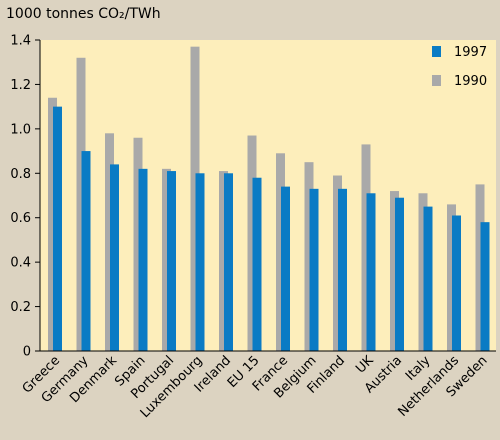 This screenshot has width=500, height=440. What do you see at coordinates (57, 229) in the screenshot?
I see `bar-1997-greece` at bounding box center [57, 229].